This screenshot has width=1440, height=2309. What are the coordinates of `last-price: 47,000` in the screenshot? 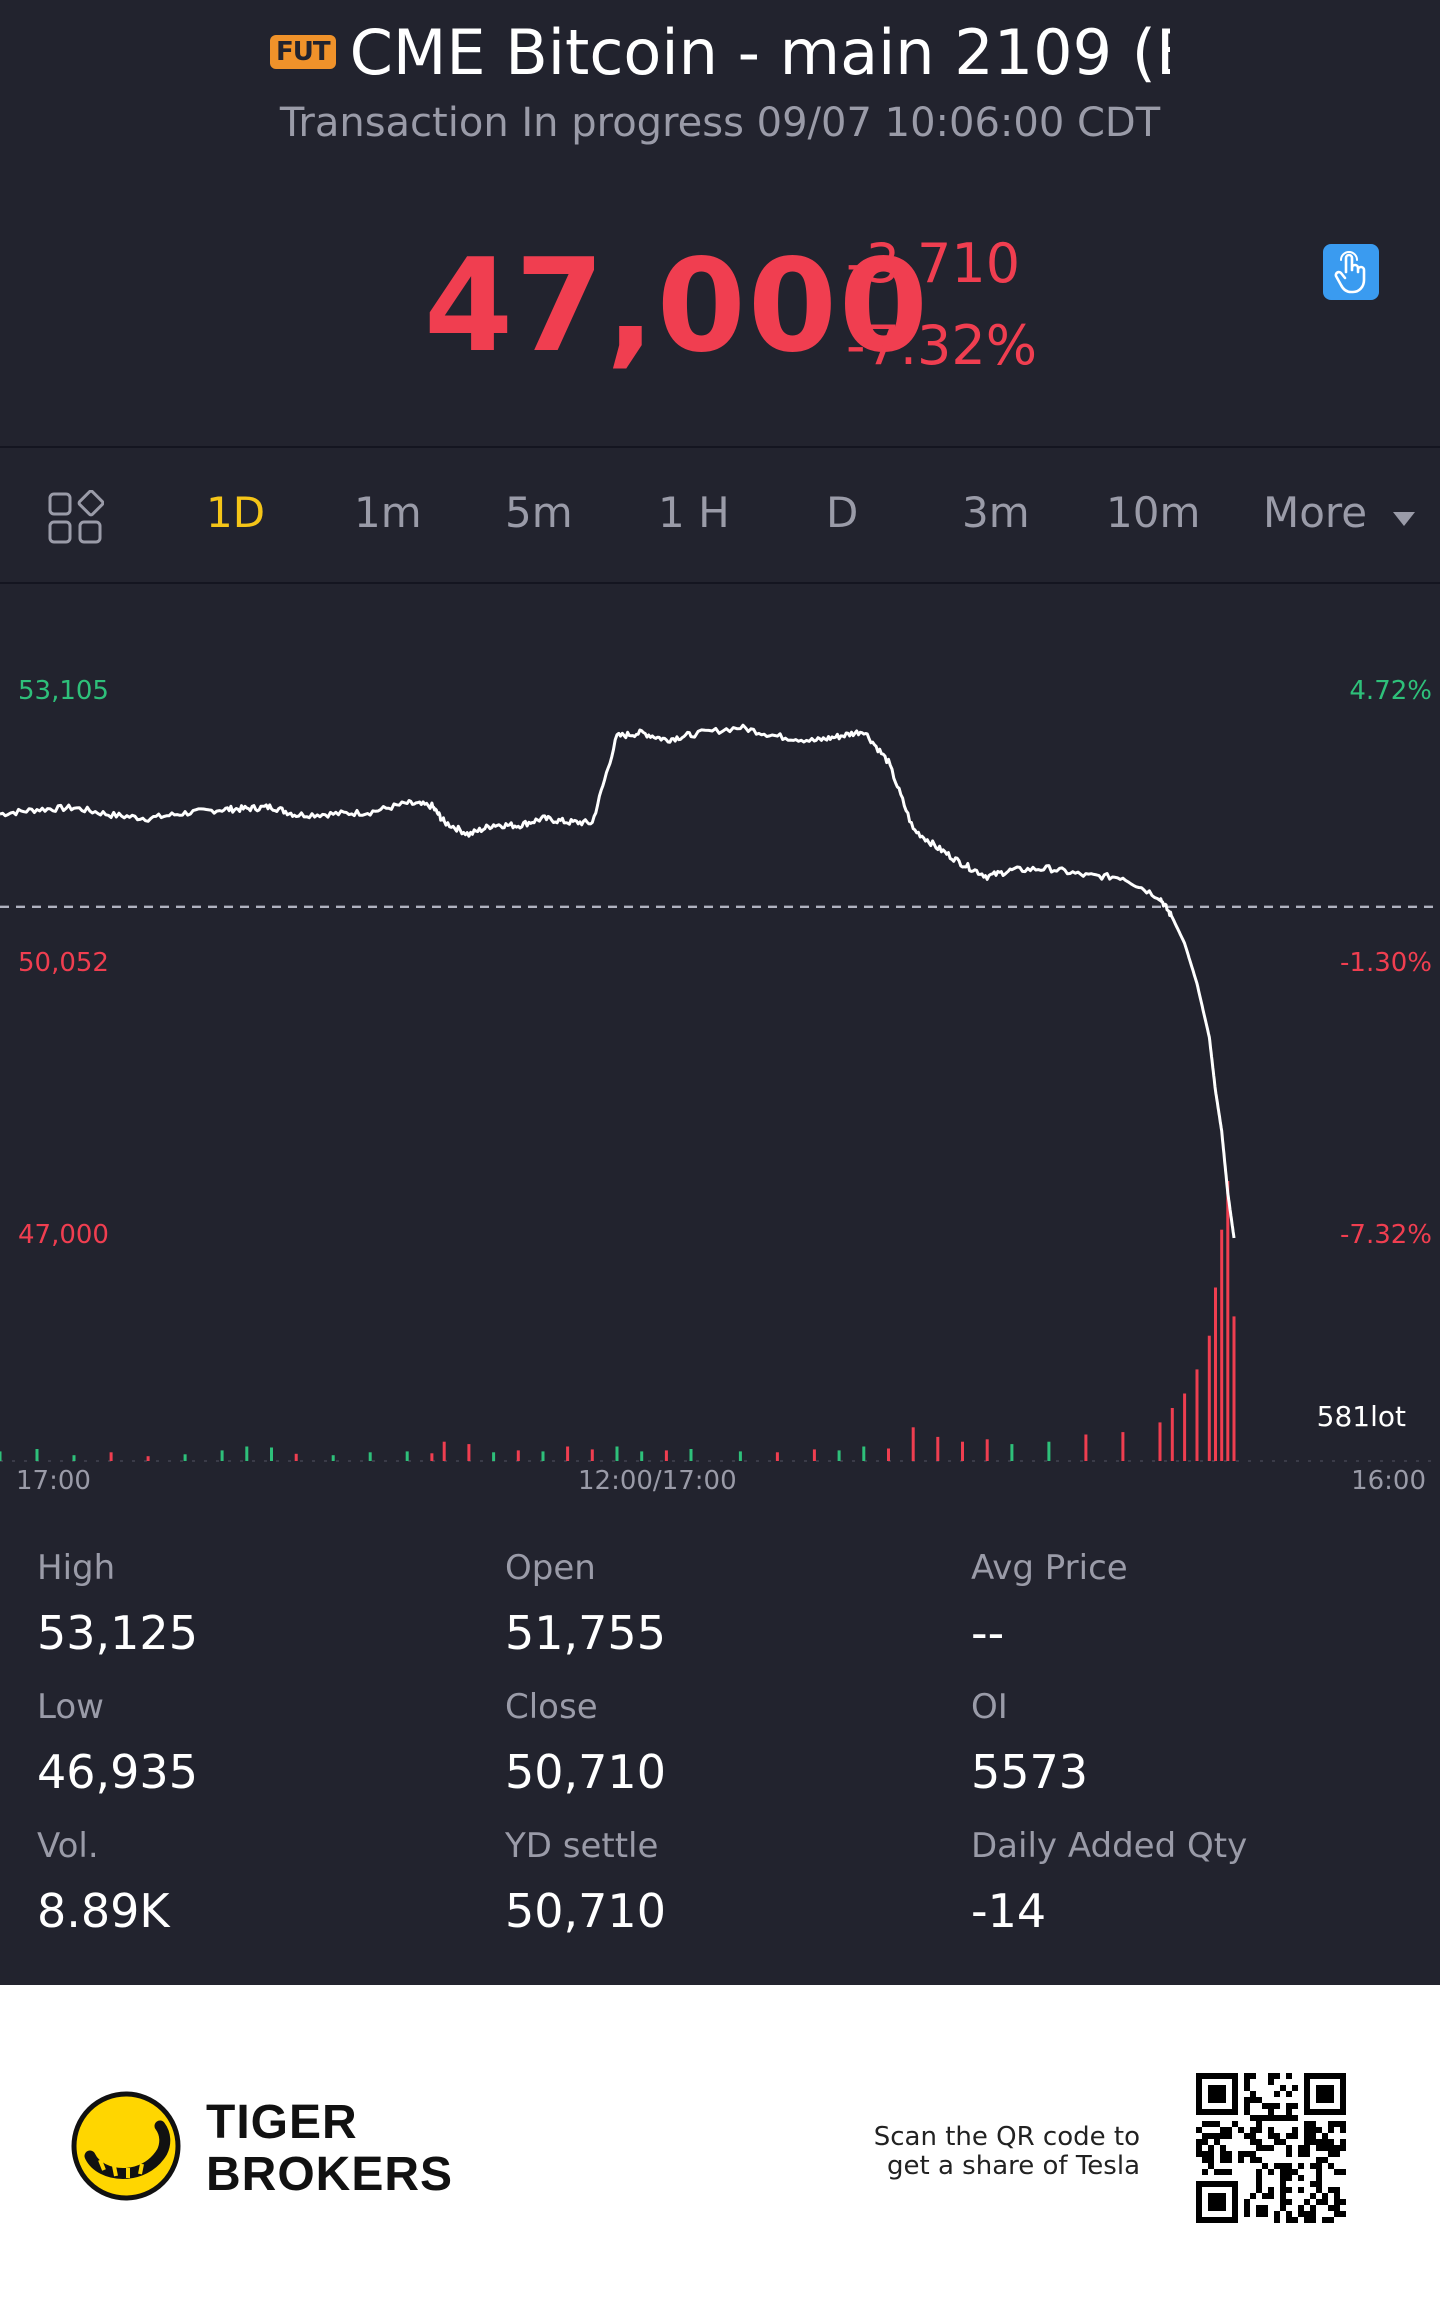 It's located at (677, 306).